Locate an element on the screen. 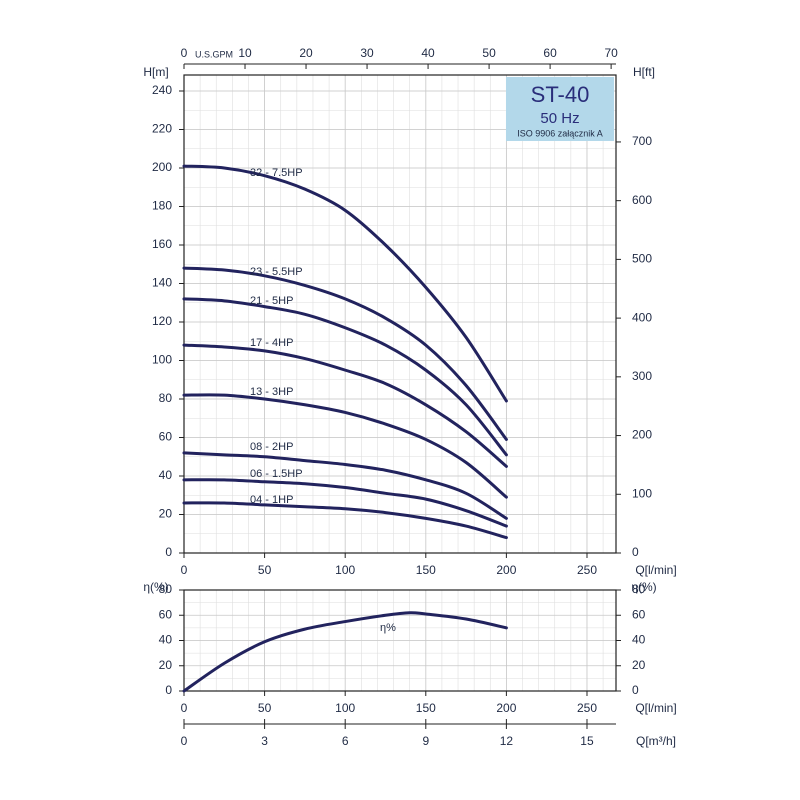 The image size is (800, 800). x3-tick-label: 9 is located at coordinates (425, 741).